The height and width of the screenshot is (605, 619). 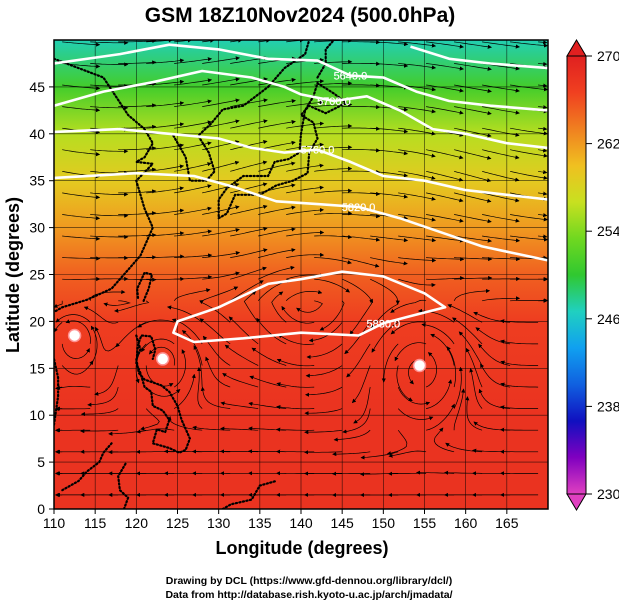 What do you see at coordinates (37, 87) in the screenshot?
I see `y-tick-label: 45` at bounding box center [37, 87].